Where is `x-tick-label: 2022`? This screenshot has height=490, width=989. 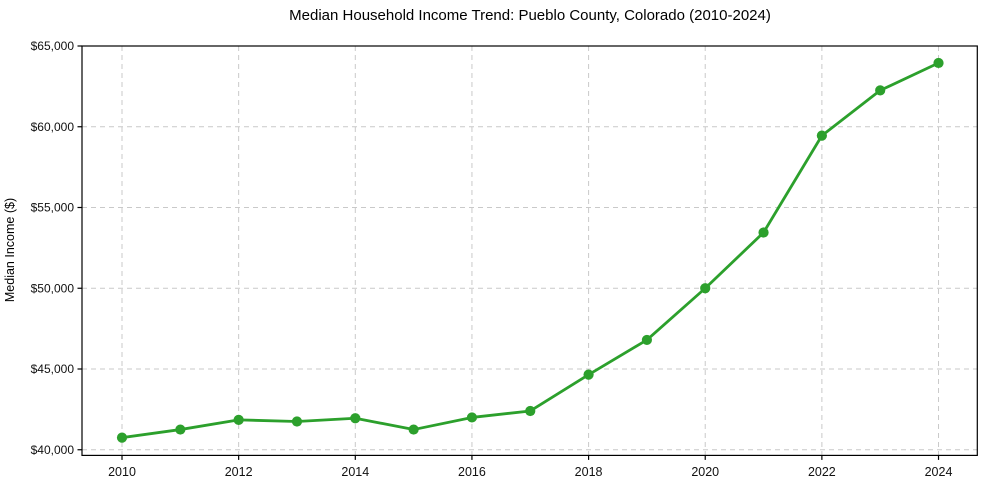 x-tick-label: 2022 is located at coordinates (822, 472).